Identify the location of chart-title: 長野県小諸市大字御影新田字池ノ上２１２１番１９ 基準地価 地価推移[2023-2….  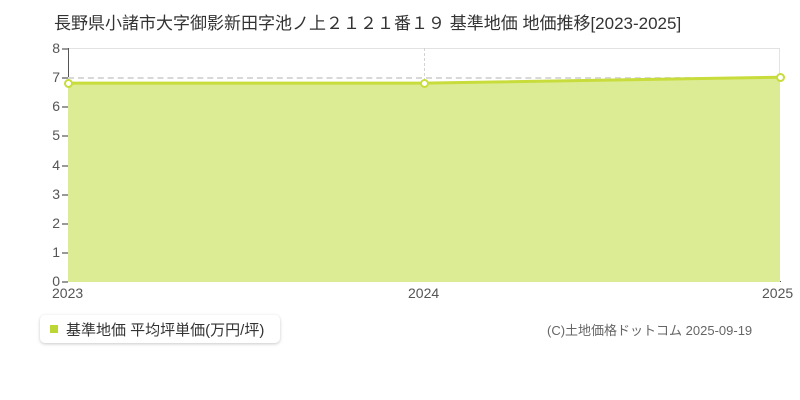
(368, 23).